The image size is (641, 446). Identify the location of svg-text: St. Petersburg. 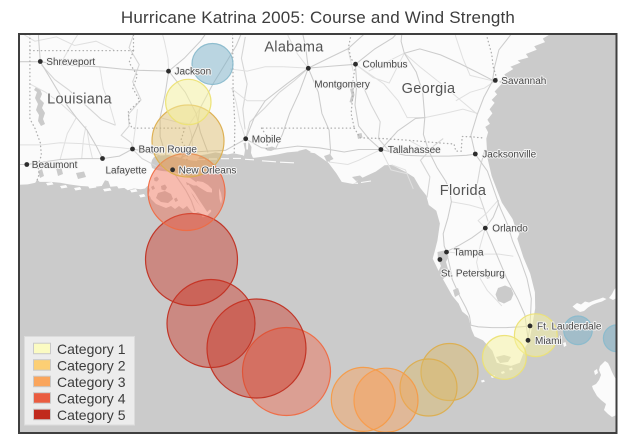
(473, 274).